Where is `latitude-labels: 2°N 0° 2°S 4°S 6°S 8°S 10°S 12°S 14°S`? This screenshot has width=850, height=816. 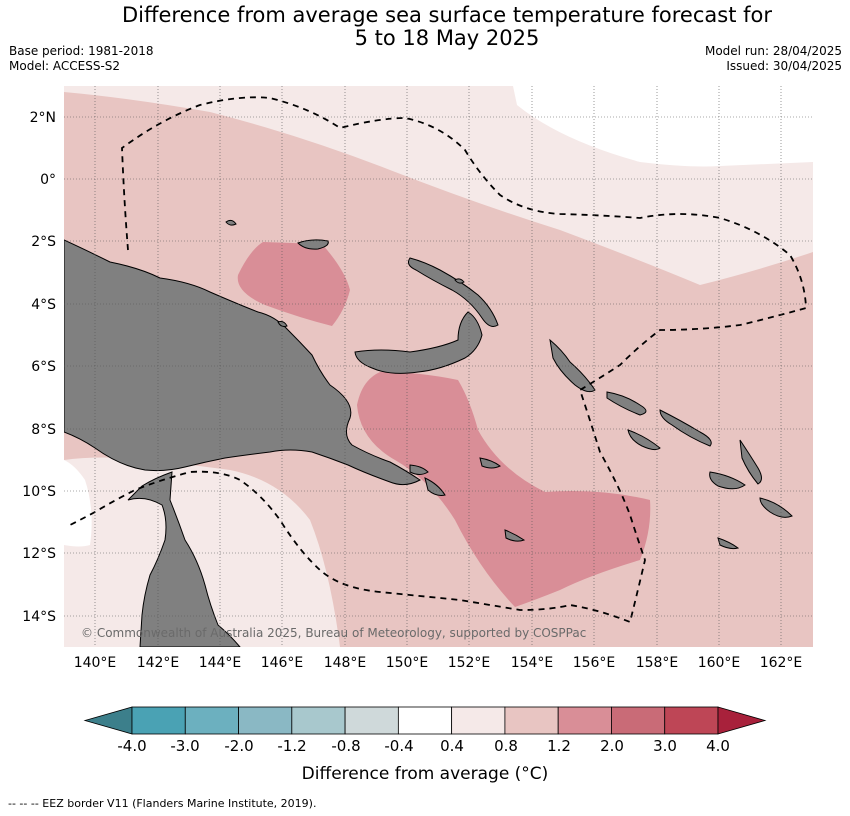
latitude-labels: 2°N 0° 2°S 4°S 6°S 8°S 10°S 12°S 14°S is located at coordinates (39, 367).